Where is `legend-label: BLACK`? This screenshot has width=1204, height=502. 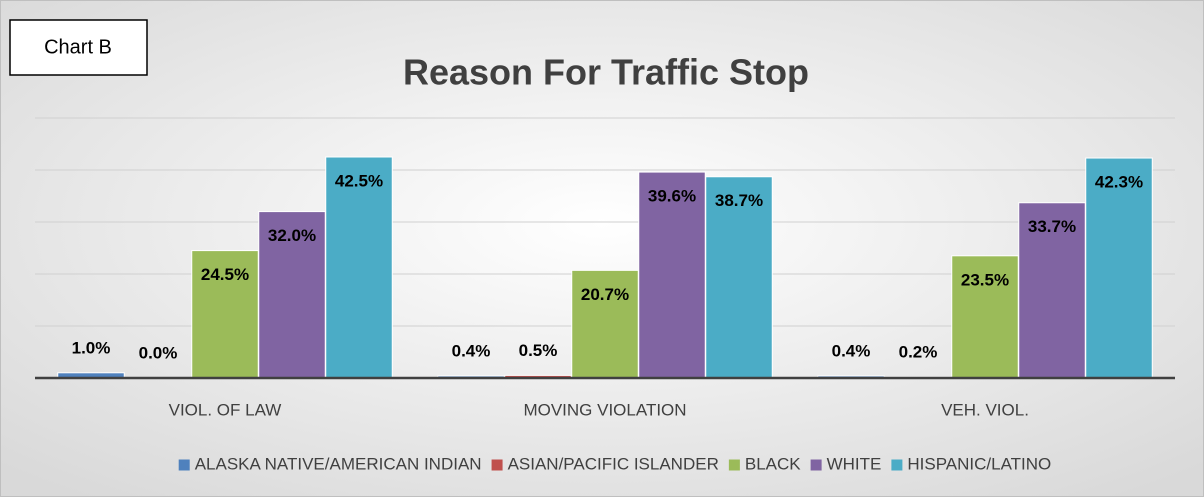 legend-label: BLACK is located at coordinates (773, 463).